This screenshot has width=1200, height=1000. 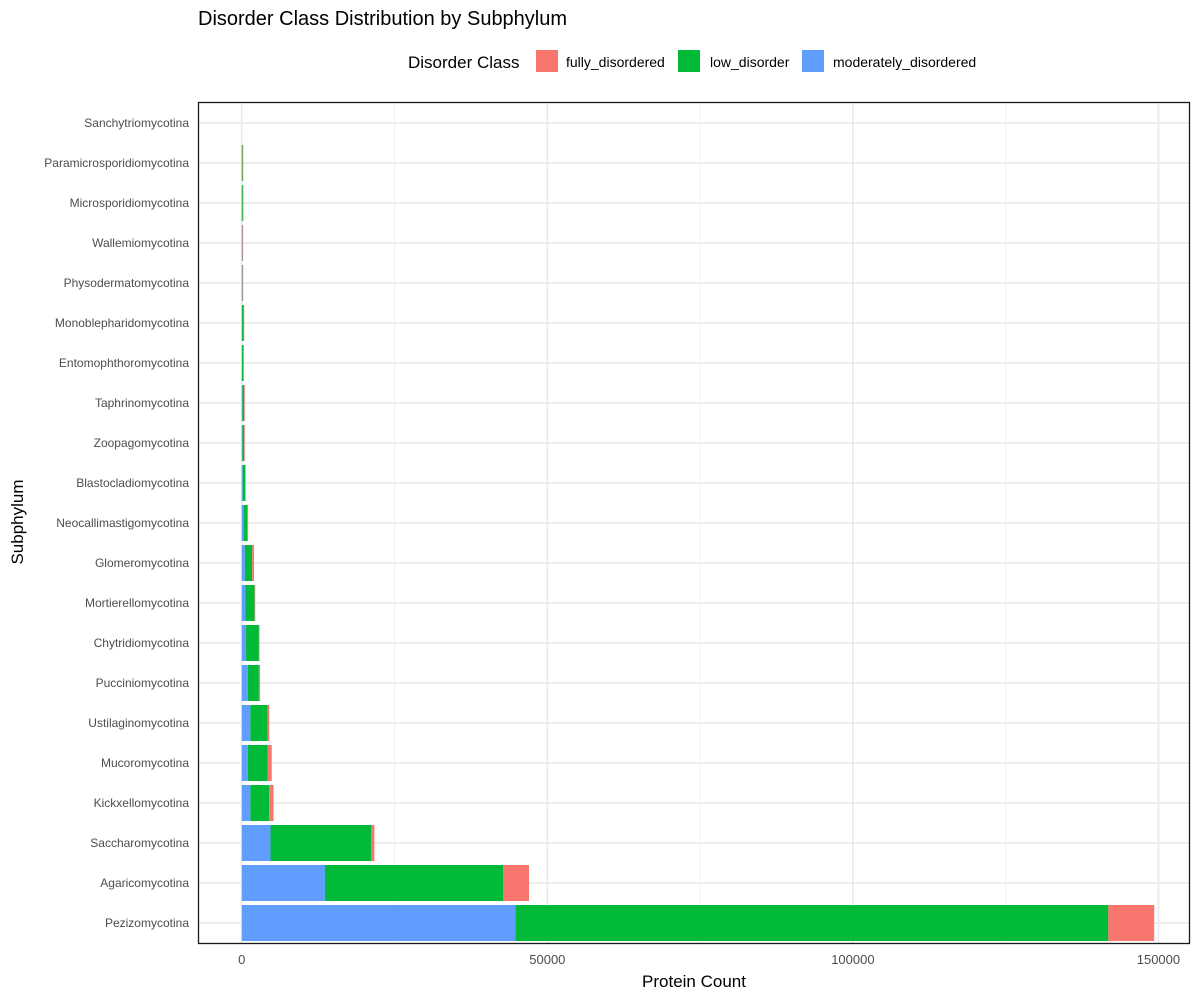 I want to click on bar-fully-disordered-physodermatomycotina, so click(x=243, y=283).